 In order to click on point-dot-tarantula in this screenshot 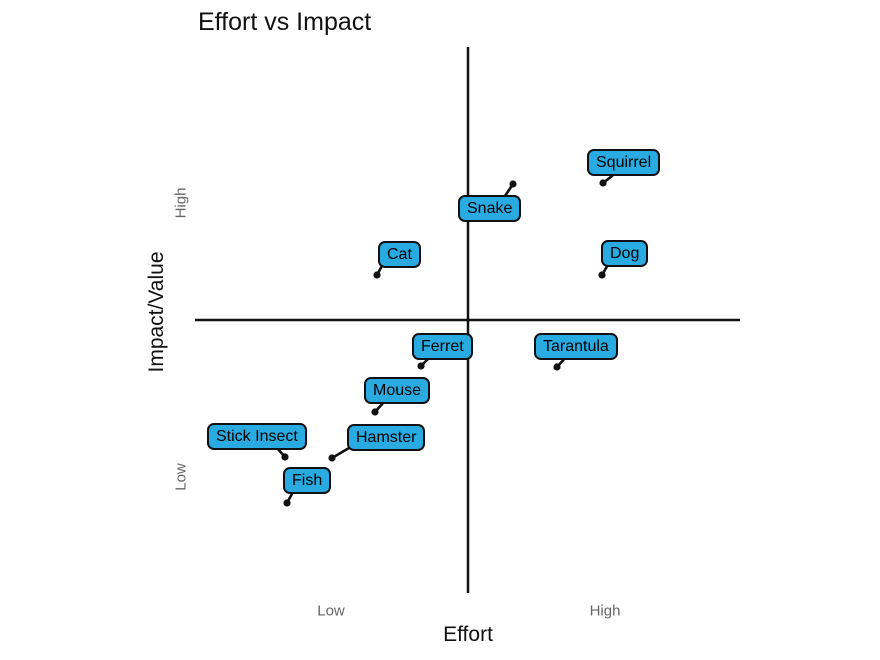, I will do `click(557, 367)`.